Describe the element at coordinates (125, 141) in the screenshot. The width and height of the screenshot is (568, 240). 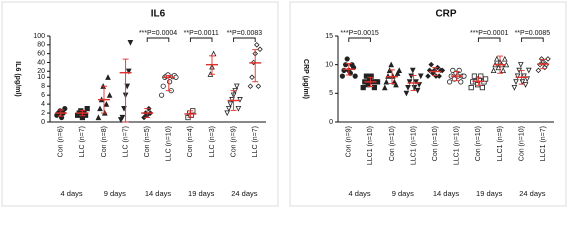
I see `x-tick-label: LLC (n=7)` at that location.